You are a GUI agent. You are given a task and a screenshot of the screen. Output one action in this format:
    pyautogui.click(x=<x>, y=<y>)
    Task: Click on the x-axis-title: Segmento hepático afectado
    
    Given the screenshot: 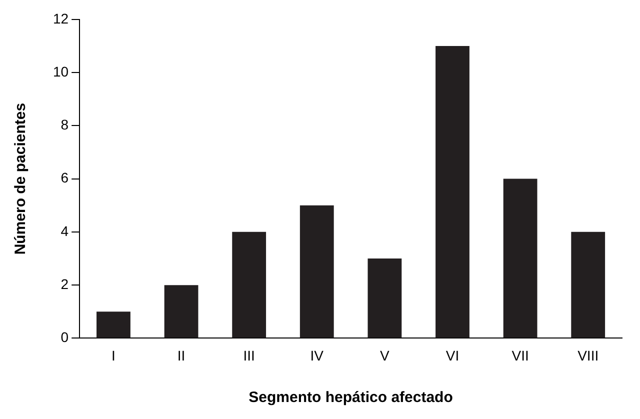 What is the action you would take?
    pyautogui.click(x=350, y=397)
    